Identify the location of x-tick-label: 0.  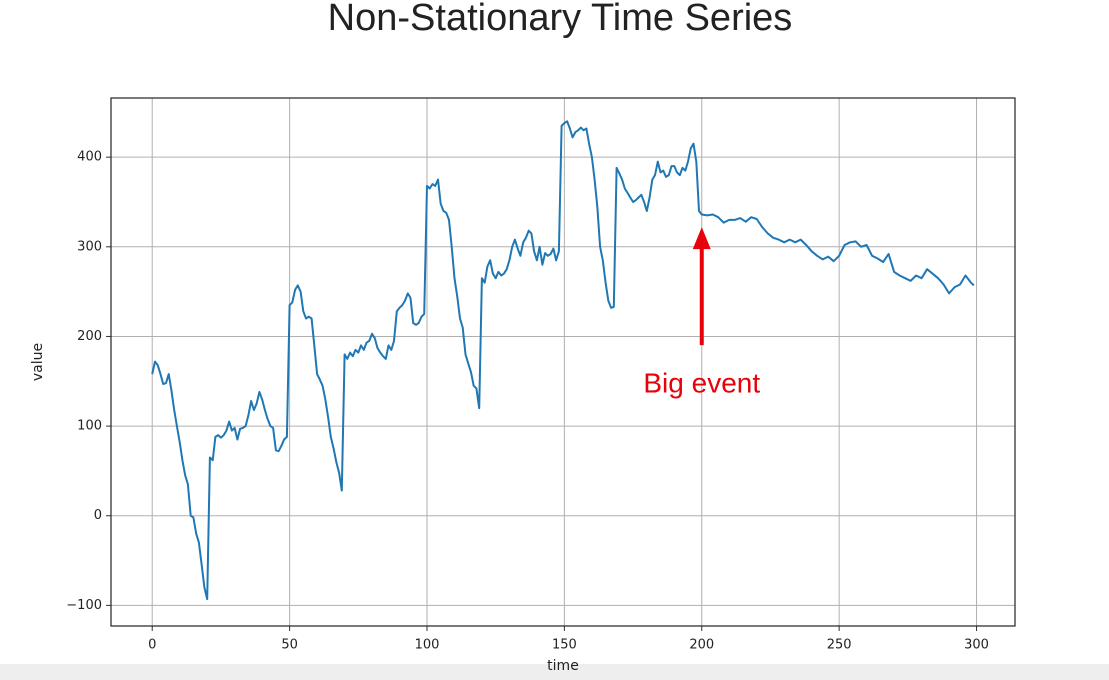
(152, 645).